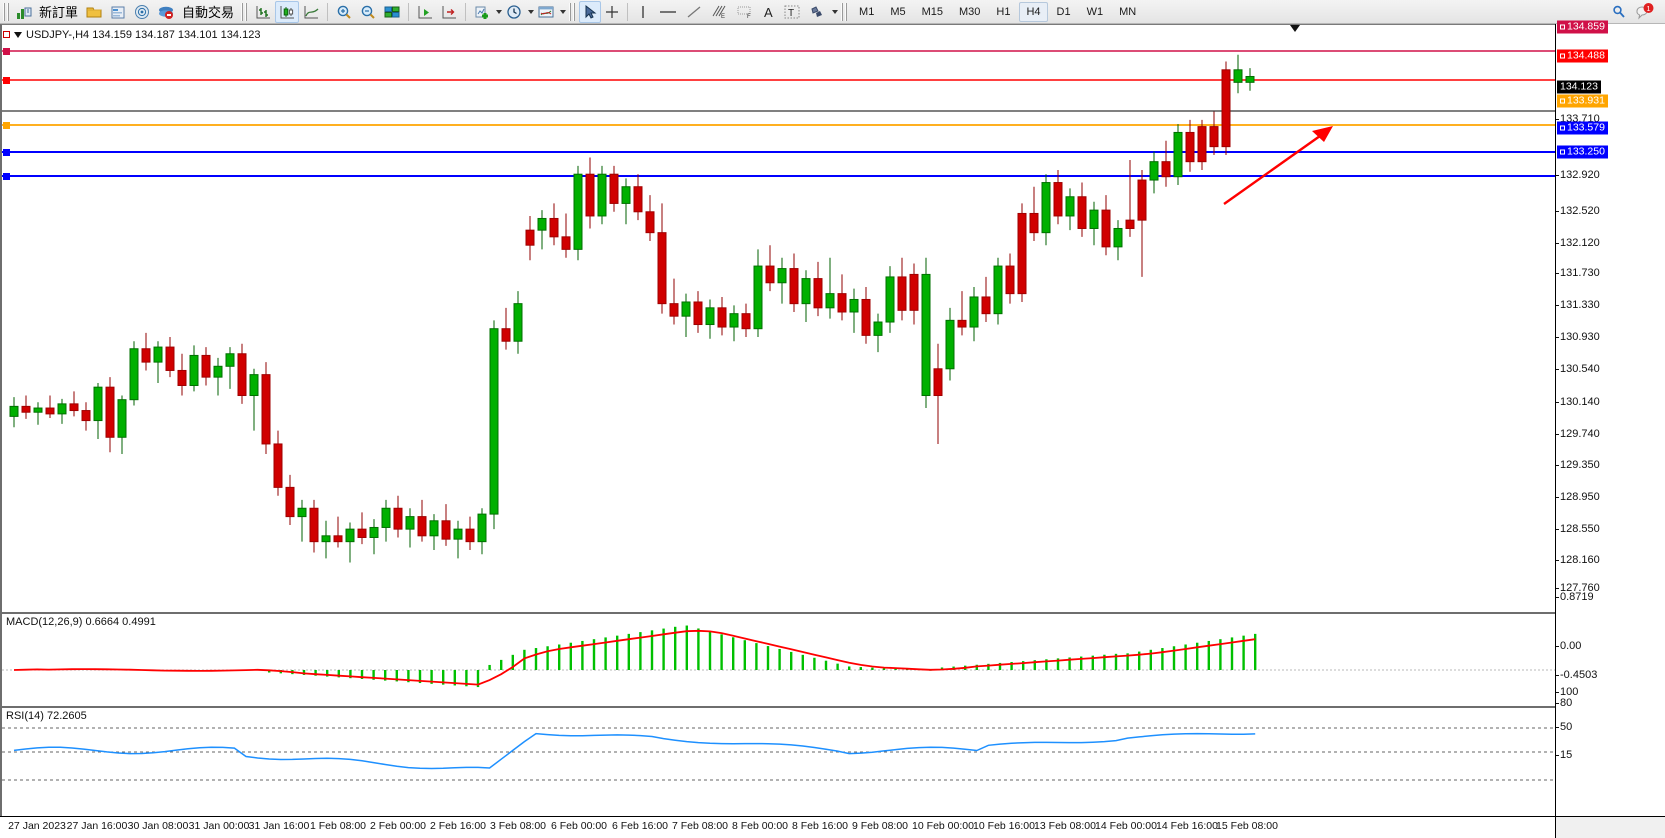 The width and height of the screenshot is (1665, 838). I want to click on zoom-in-button, so click(344, 12).